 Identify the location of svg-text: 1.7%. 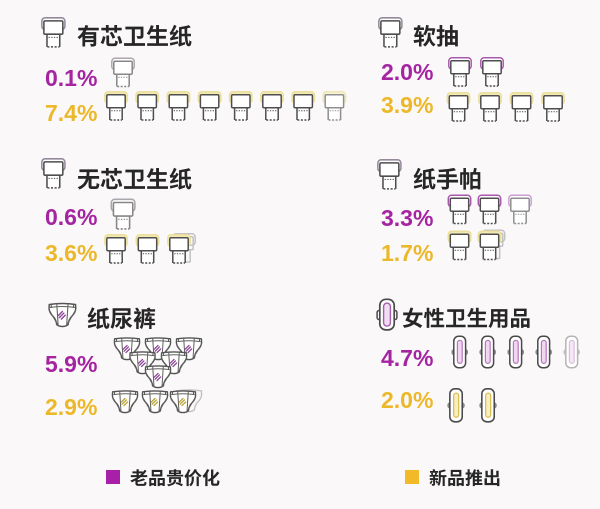
(407, 253).